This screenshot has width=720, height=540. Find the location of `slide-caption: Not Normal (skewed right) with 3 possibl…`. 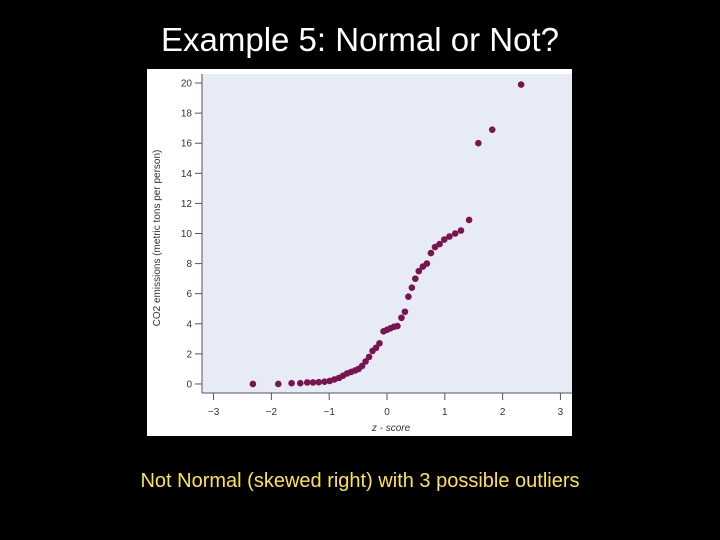

slide-caption: Not Normal (skewed right) with 3 possibl… is located at coordinates (360, 481).